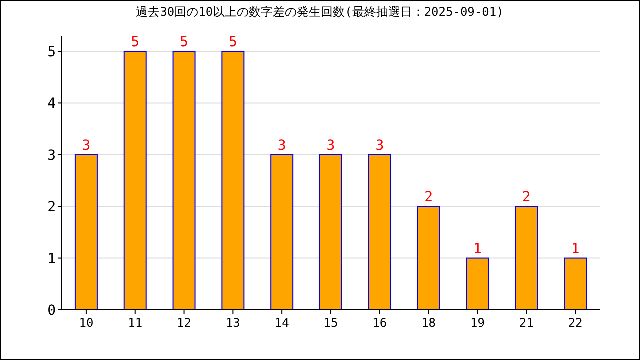 The height and width of the screenshot is (360, 640). What do you see at coordinates (233, 323) in the screenshot?
I see `x-tick-label: 13` at bounding box center [233, 323].